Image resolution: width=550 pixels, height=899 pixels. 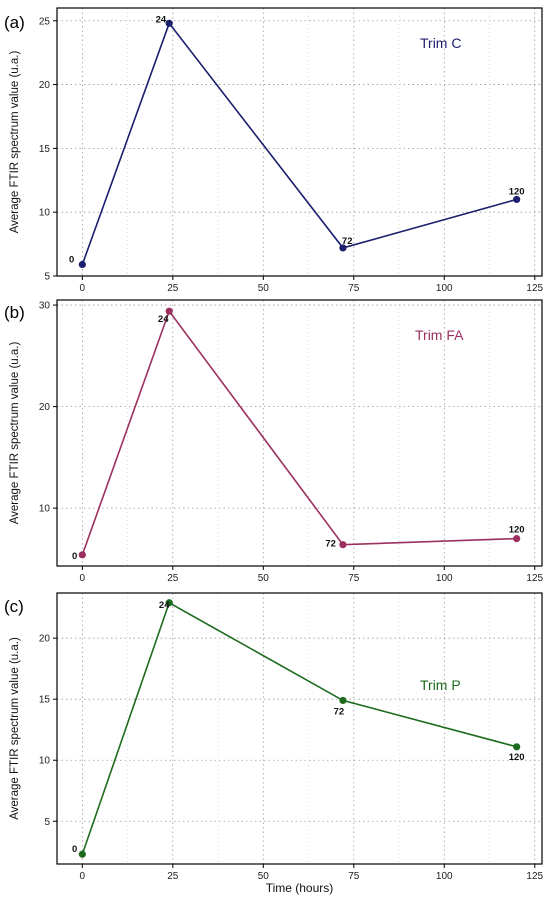 What do you see at coordinates (440, 685) in the screenshot?
I see `series-name: Trim P` at bounding box center [440, 685].